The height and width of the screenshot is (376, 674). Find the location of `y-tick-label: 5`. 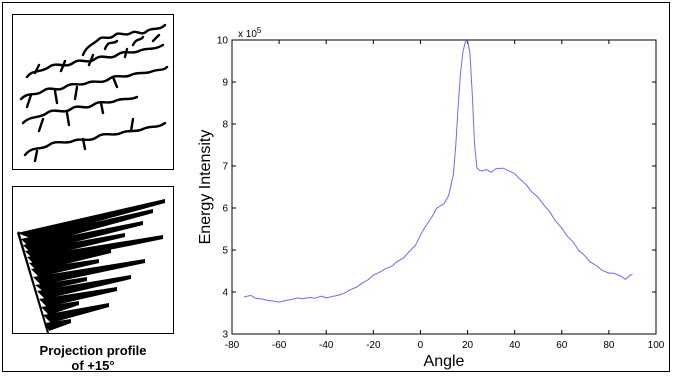

y-tick-label: 5 is located at coordinates (225, 251).